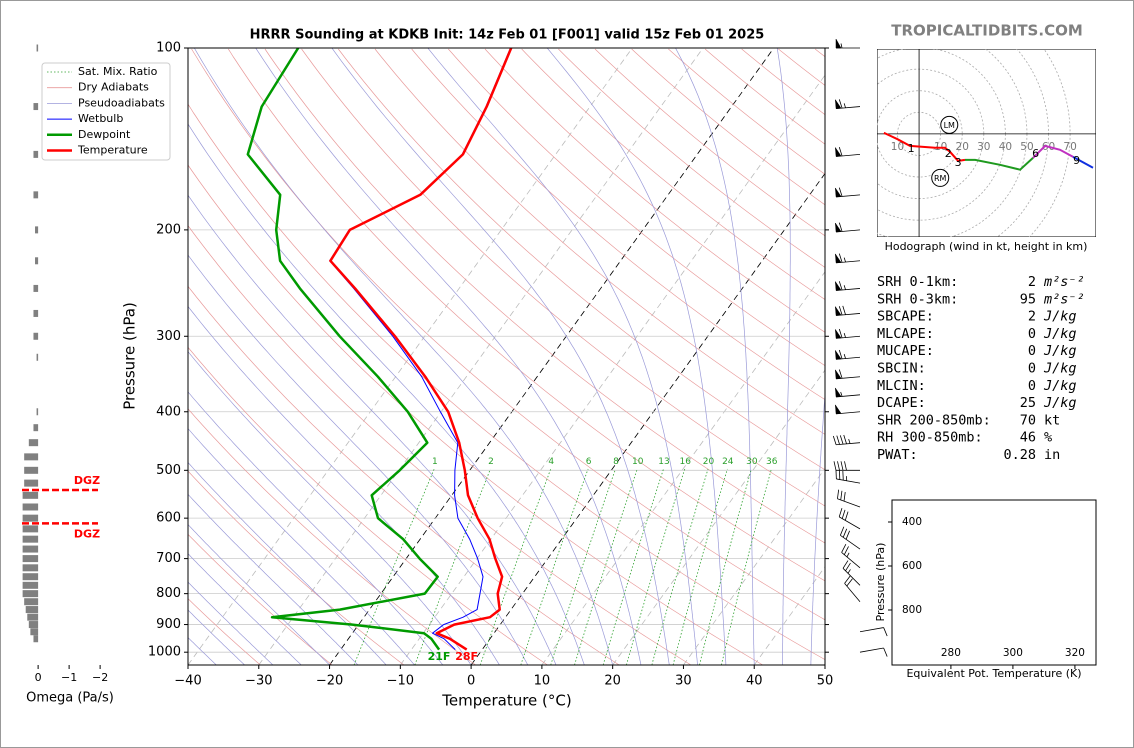 This screenshot has width=1134, height=748. What do you see at coordinates (951, 653) in the screenshot?
I see `x-tick-label: 280` at bounding box center [951, 653].